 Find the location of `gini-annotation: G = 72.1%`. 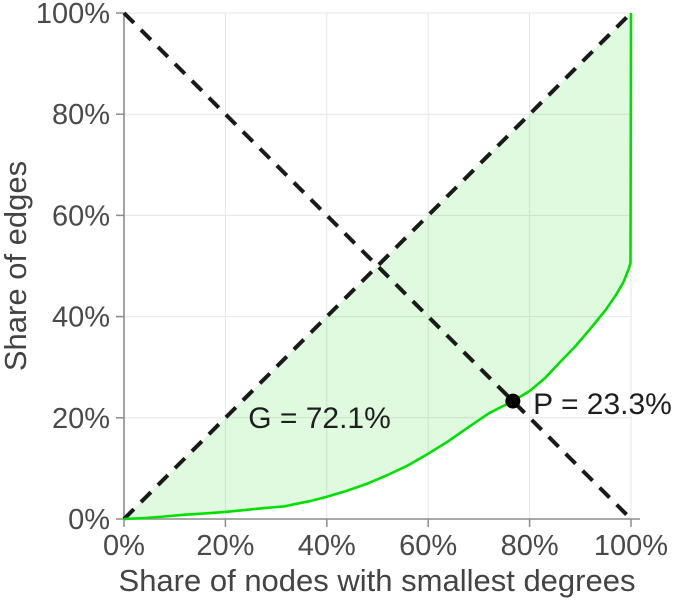

gini-annotation: G = 72.1% is located at coordinates (319, 418).